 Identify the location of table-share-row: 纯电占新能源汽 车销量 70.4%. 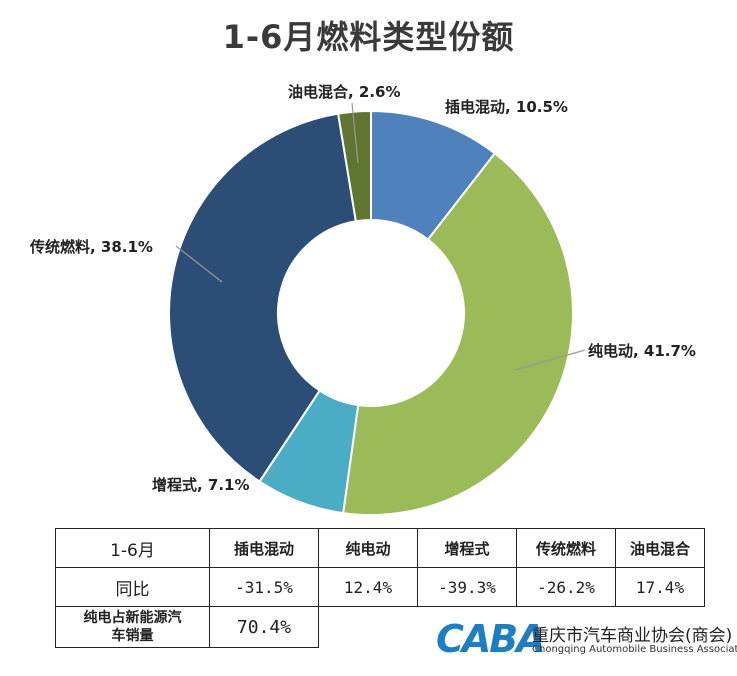
(380, 627).